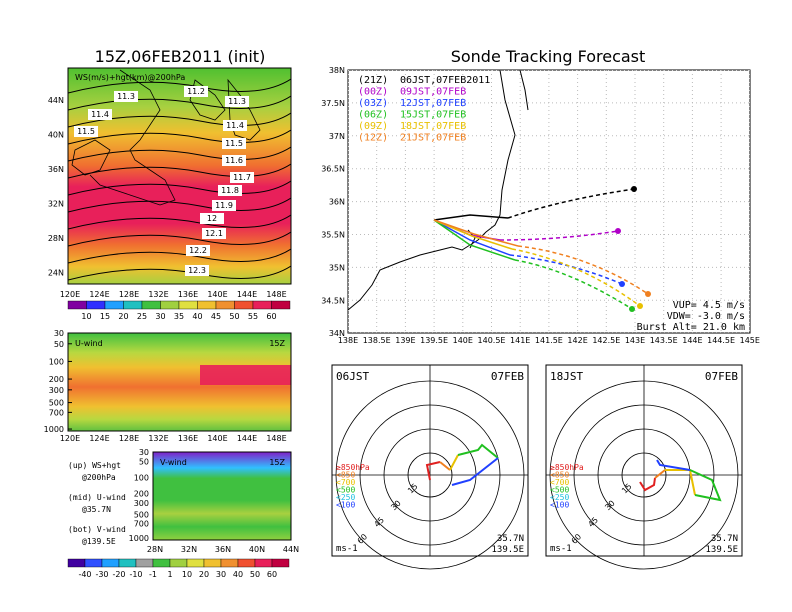 The width and height of the screenshot is (792, 612). What do you see at coordinates (377, 340) in the screenshot?
I see `map-x-tick: 138.5E` at bounding box center [377, 340].